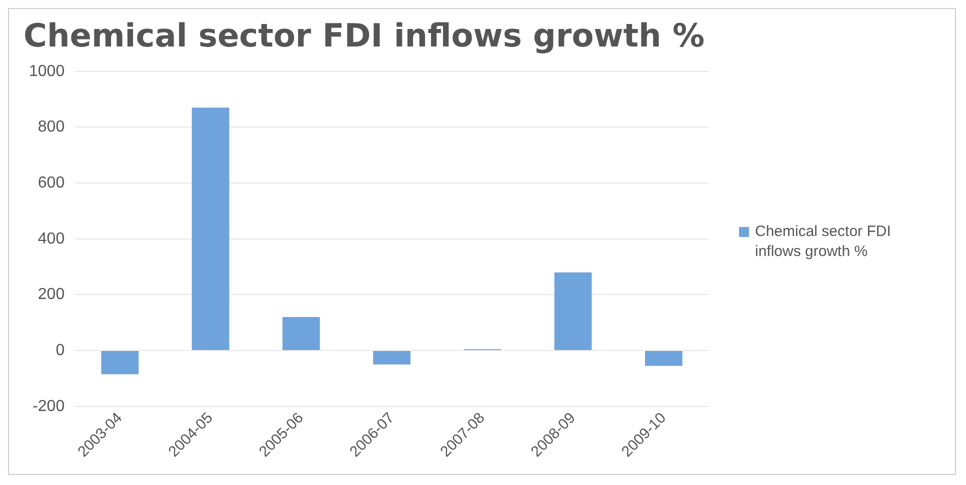  What do you see at coordinates (60, 350) in the screenshot?
I see `y-tick-label: 0` at bounding box center [60, 350].